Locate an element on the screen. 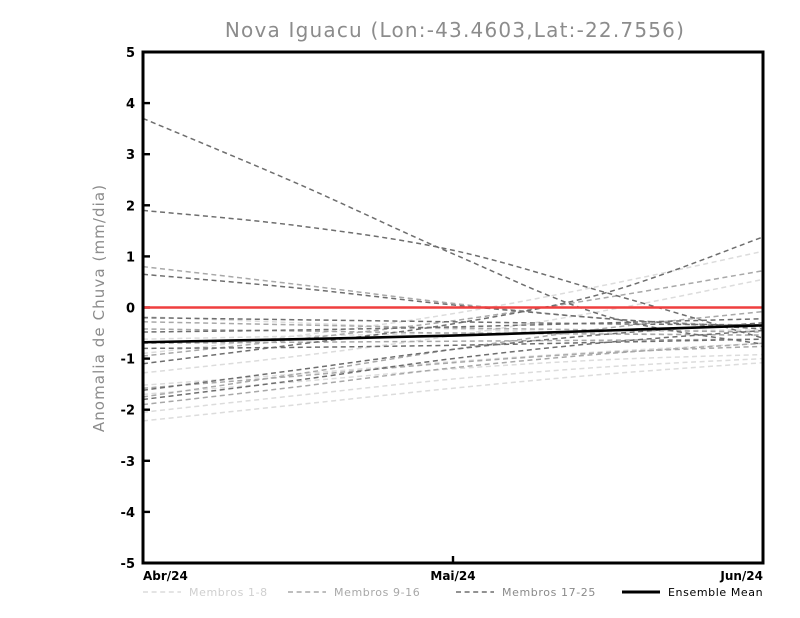  y-tick-label: 4 is located at coordinates (130, 104).